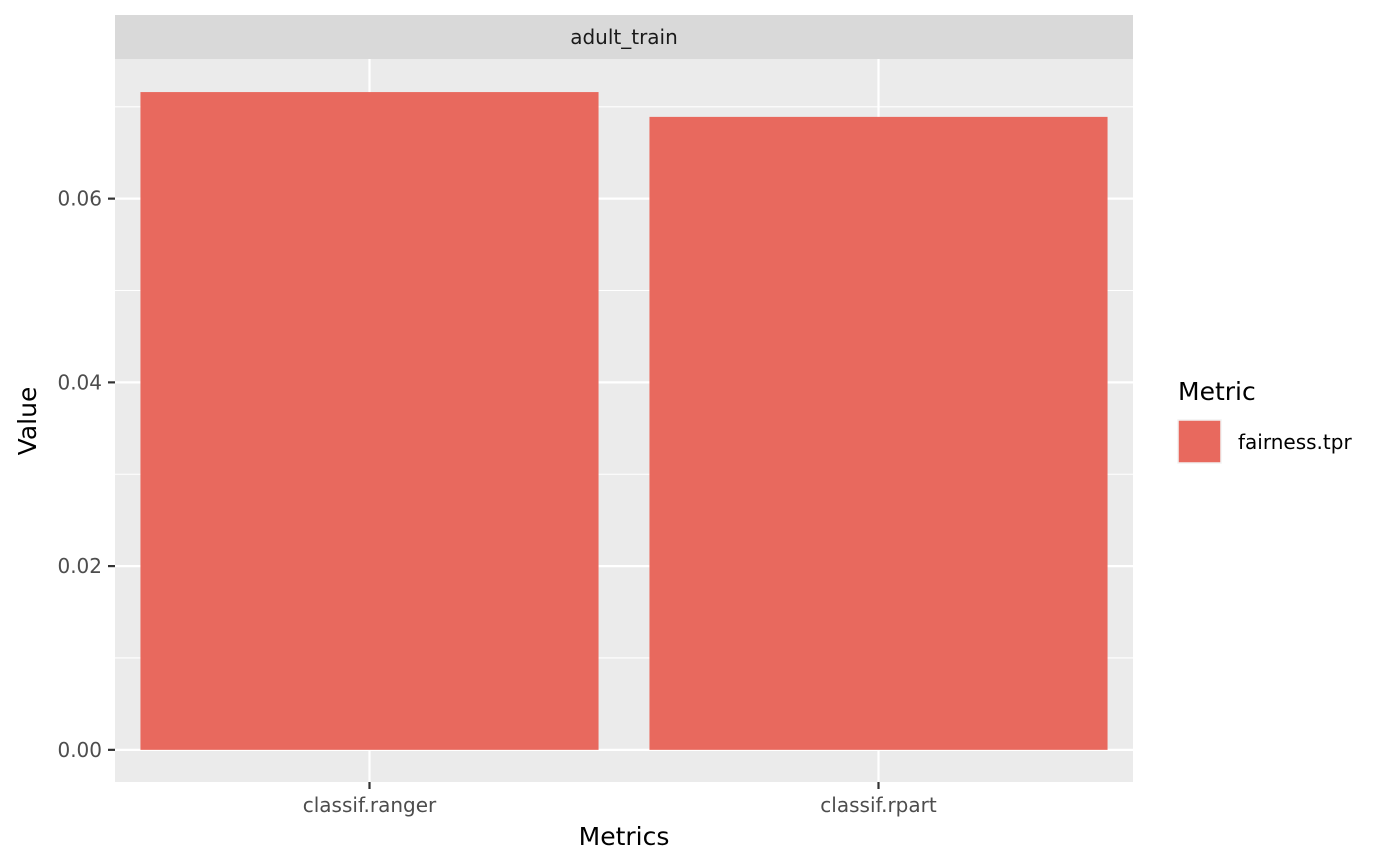 The image size is (1400, 866). I want to click on facet-strip, so click(624, 37).